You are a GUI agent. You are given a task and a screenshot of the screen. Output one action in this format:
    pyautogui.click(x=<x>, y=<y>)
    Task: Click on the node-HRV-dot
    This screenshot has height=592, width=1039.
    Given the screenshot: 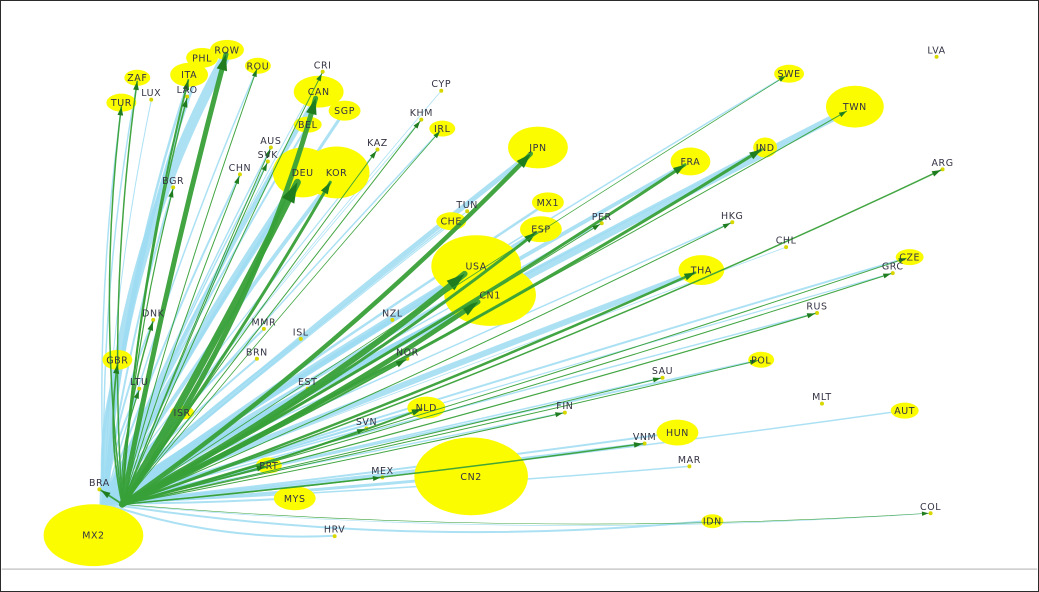 What is the action you would take?
    pyautogui.click(x=334, y=536)
    